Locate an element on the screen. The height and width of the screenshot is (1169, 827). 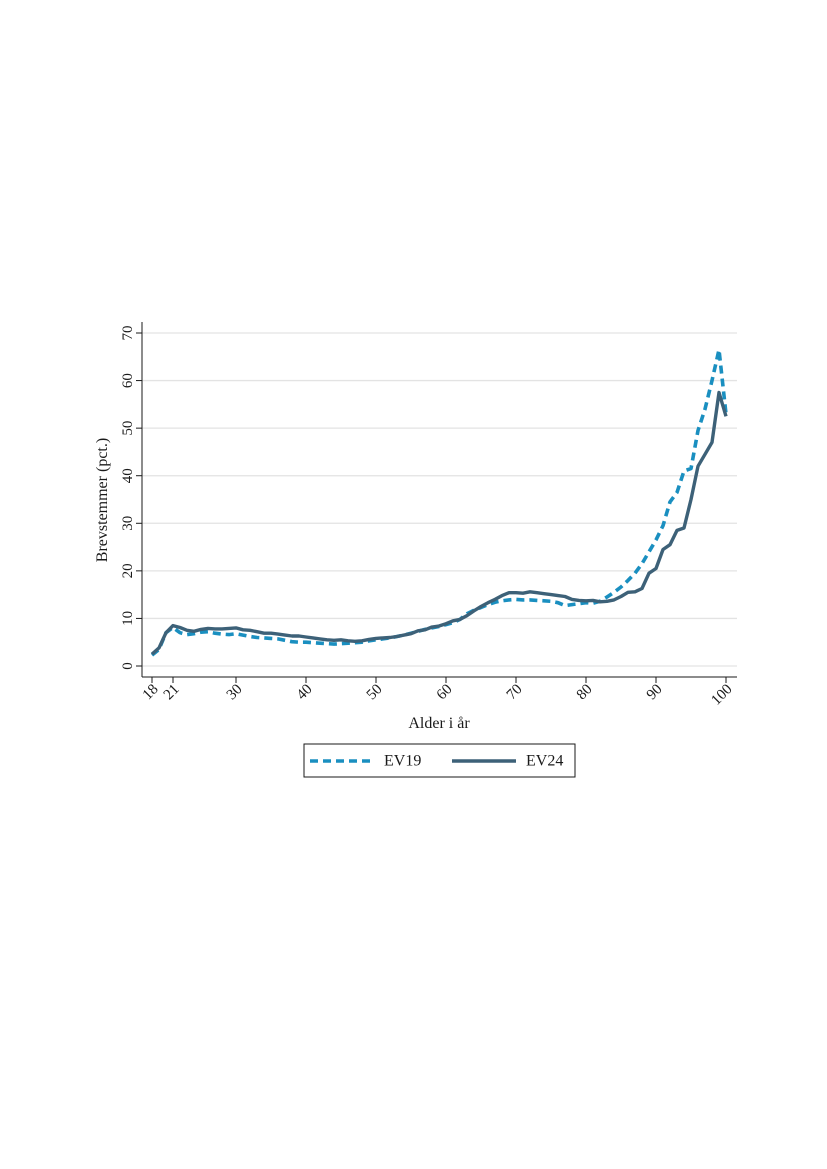
x-tick-label-80: 80 is located at coordinates (585, 692).